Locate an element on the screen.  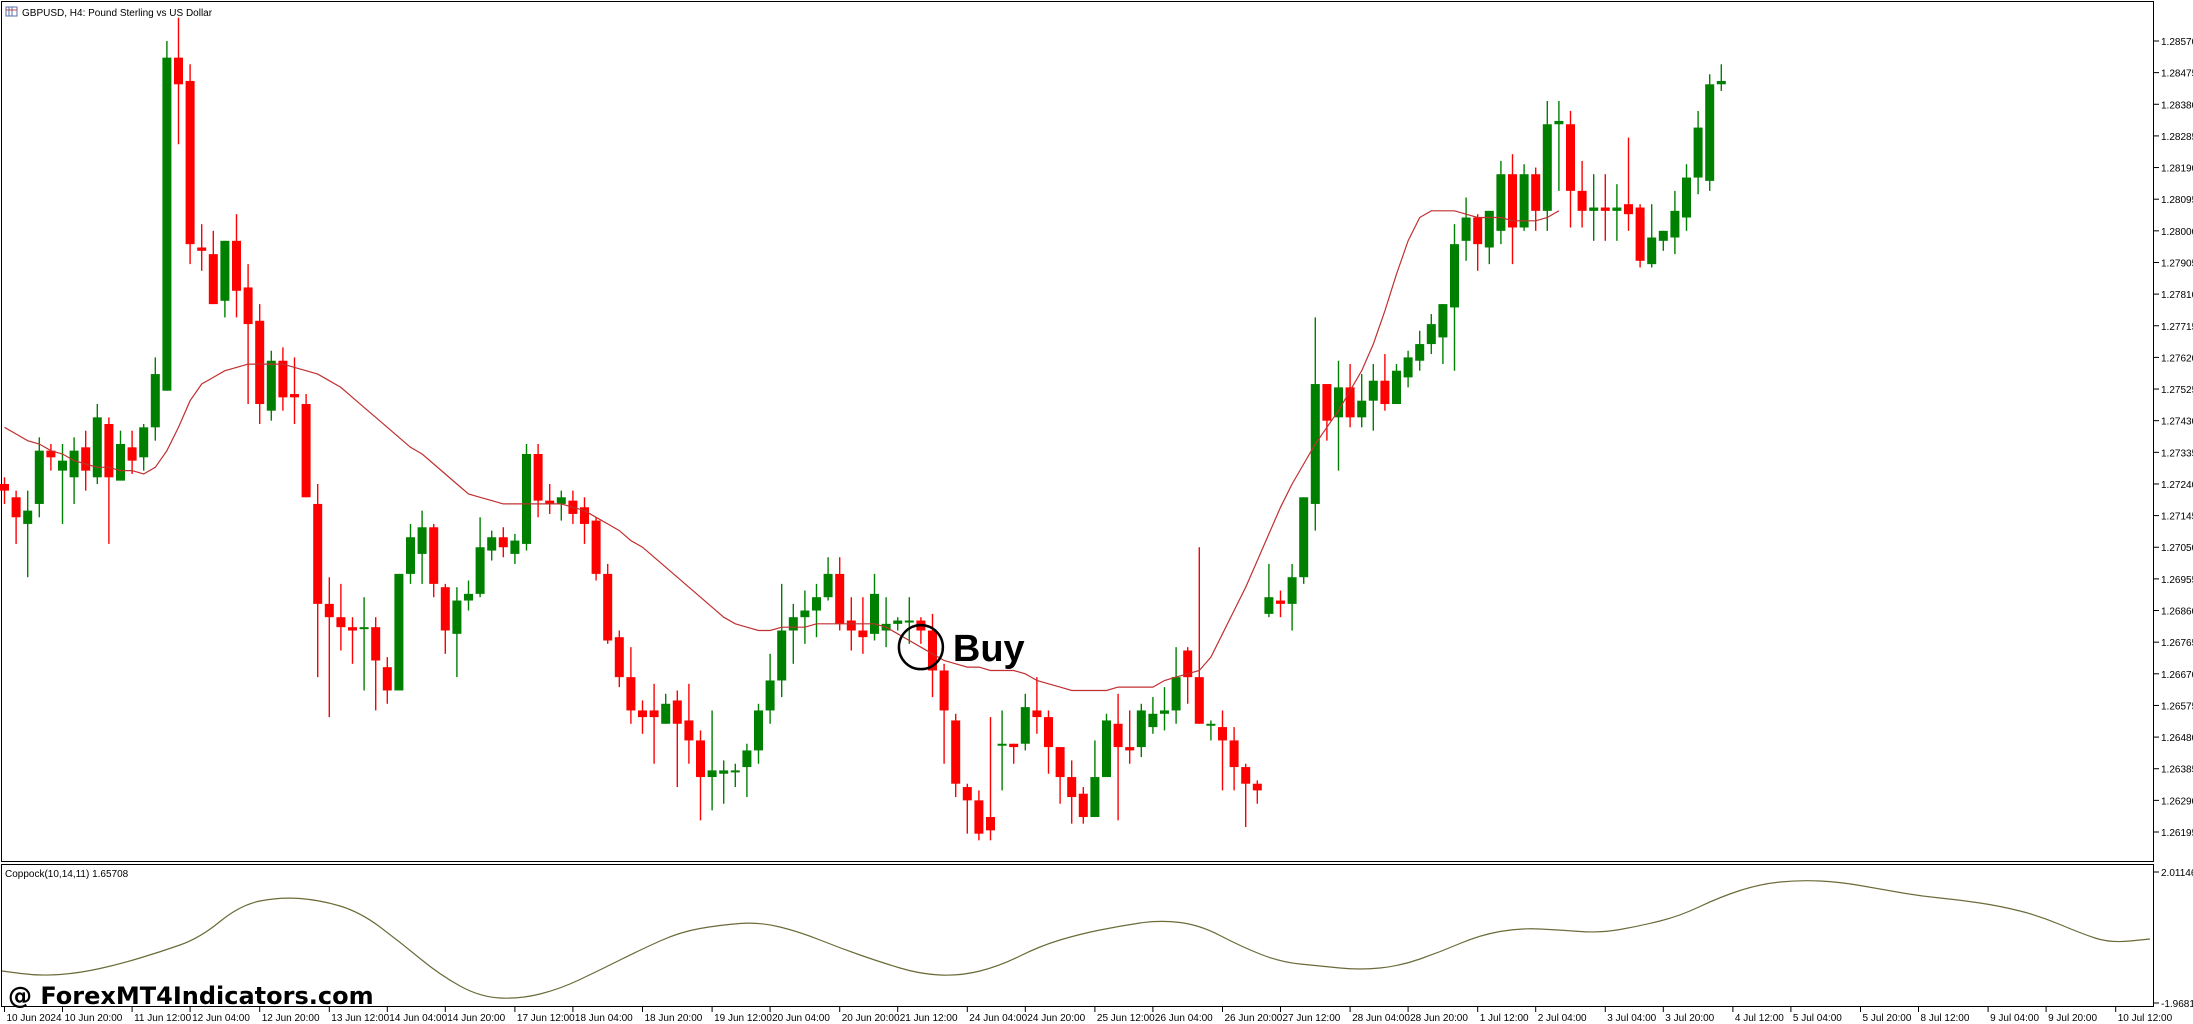
time-tick-label: 3 Jul 04:00 is located at coordinates (1631, 1018).